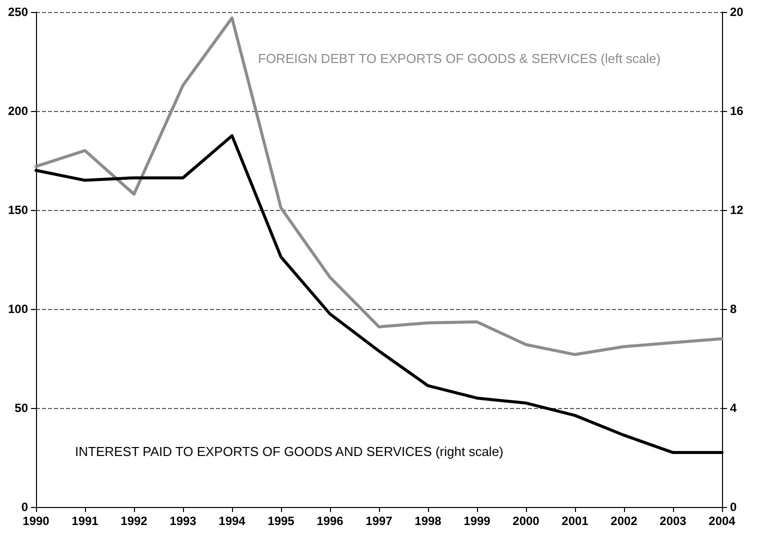 The width and height of the screenshot is (762, 541). Describe the element at coordinates (575, 521) in the screenshot. I see `x-tick-label: 2001` at that location.